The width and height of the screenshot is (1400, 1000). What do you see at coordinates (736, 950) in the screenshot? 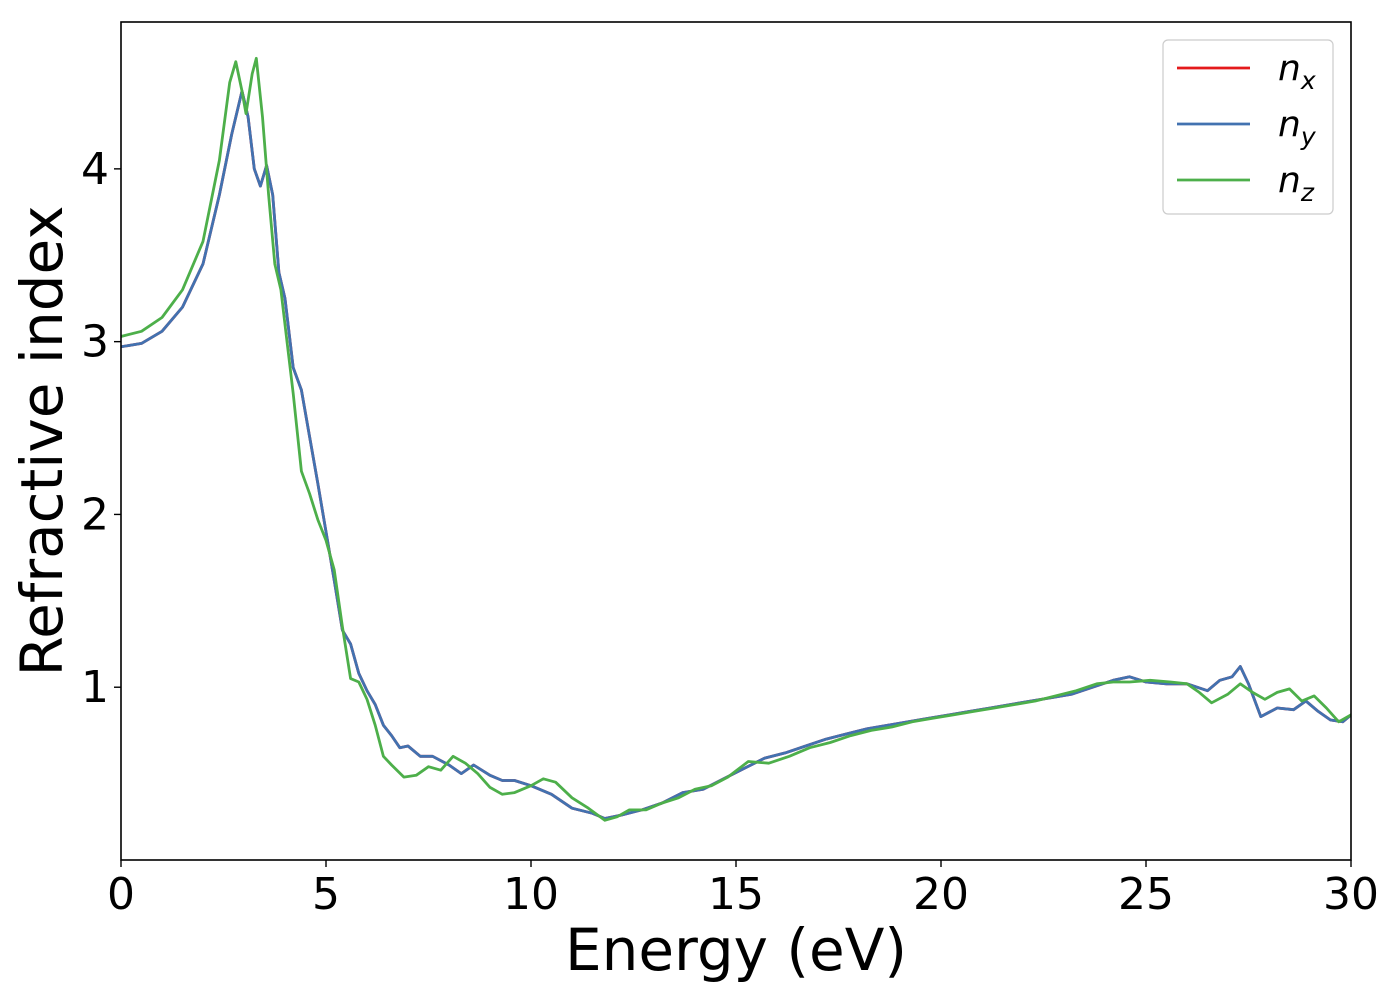
I see `x-axis-label: Energy (eV)` at bounding box center [736, 950].